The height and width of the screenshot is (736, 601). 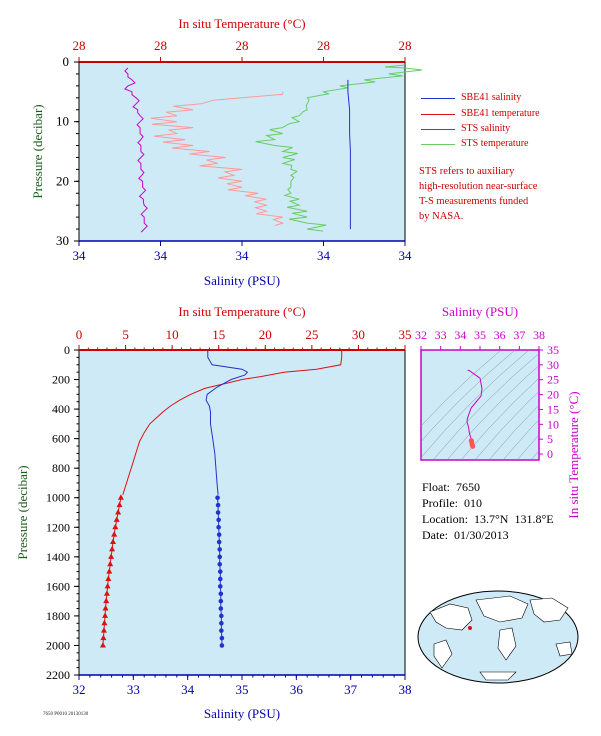 I want to click on note-line: by NASA., so click(x=441, y=216).